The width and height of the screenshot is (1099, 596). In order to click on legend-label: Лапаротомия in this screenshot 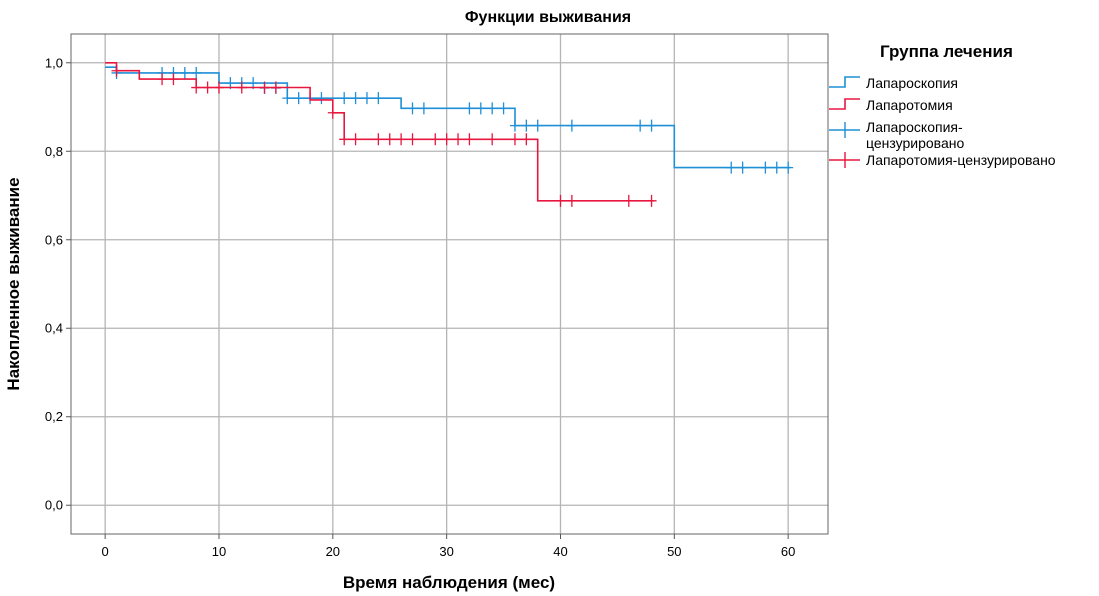, I will do `click(909, 105)`.